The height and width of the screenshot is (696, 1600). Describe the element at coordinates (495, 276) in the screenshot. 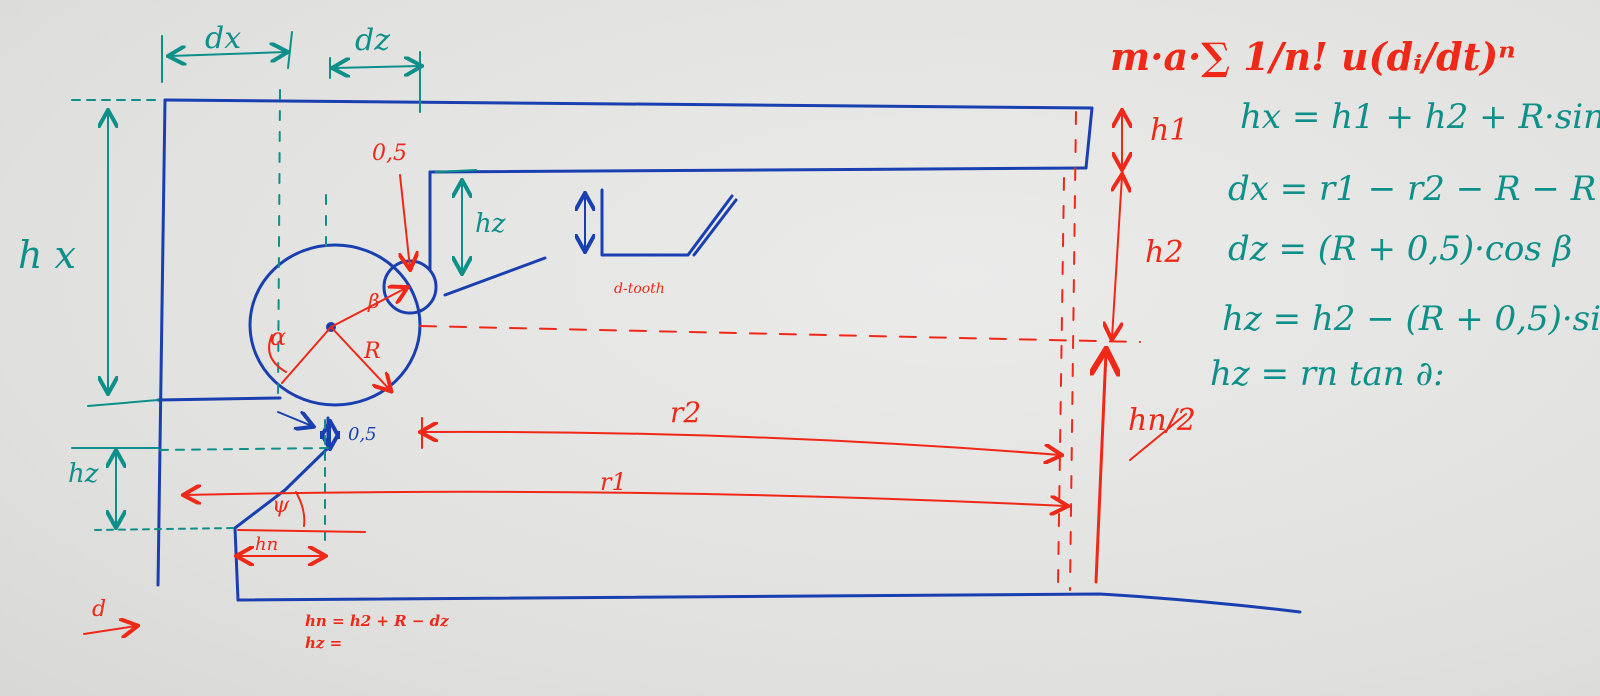

I see `tool-shank-line` at that location.